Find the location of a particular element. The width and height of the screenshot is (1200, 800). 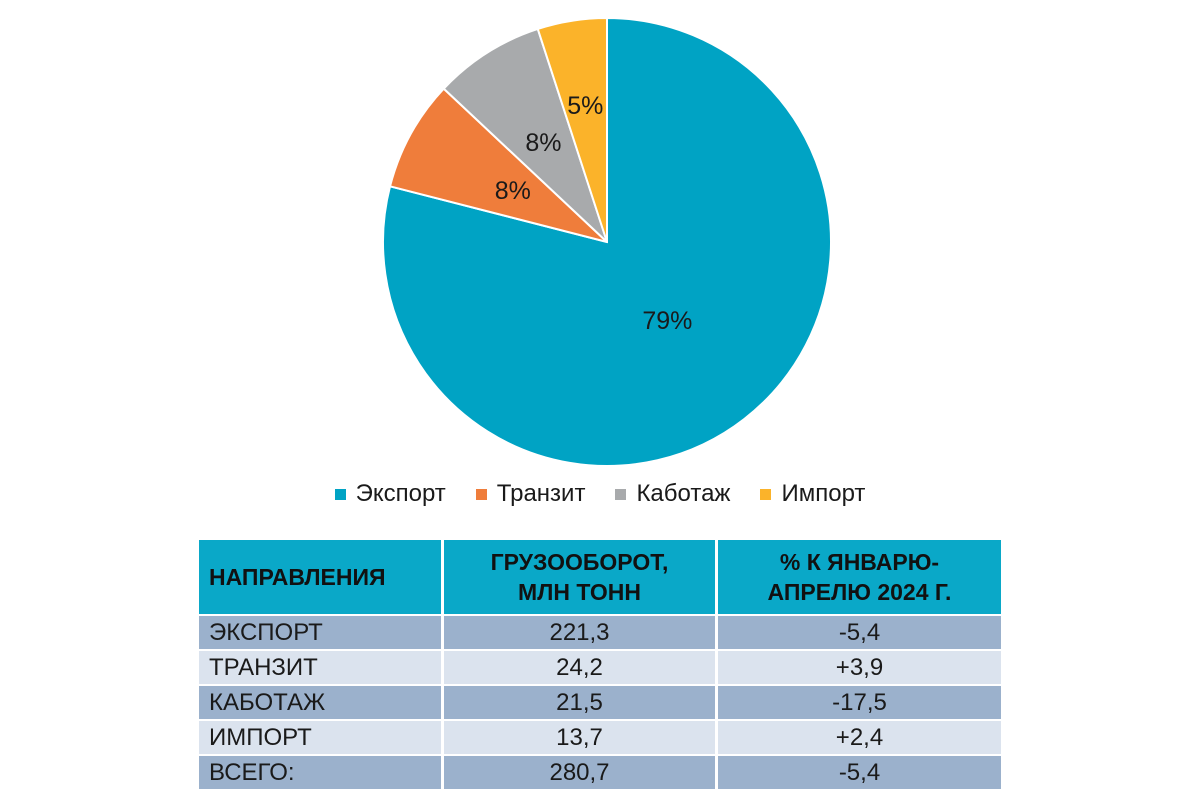

table-row: ЭКСПОРТ 221,3 -5,4 is located at coordinates (600, 632).